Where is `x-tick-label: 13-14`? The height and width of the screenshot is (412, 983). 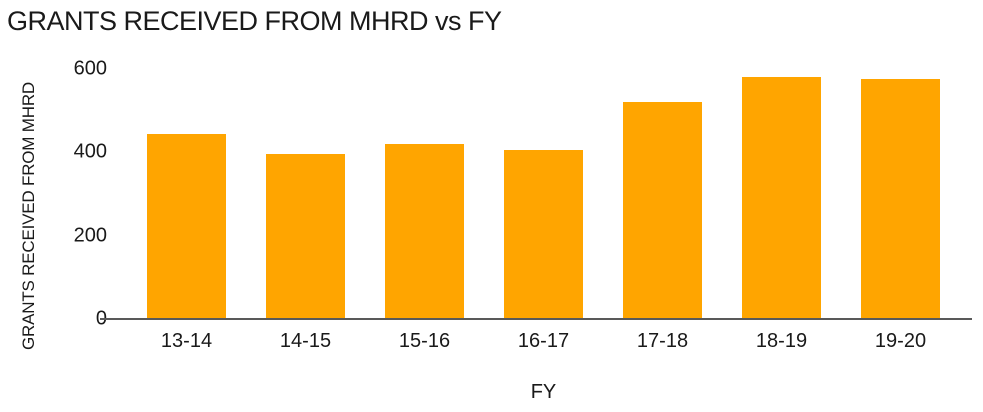
x-tick-label: 13-14 is located at coordinates (186, 341).